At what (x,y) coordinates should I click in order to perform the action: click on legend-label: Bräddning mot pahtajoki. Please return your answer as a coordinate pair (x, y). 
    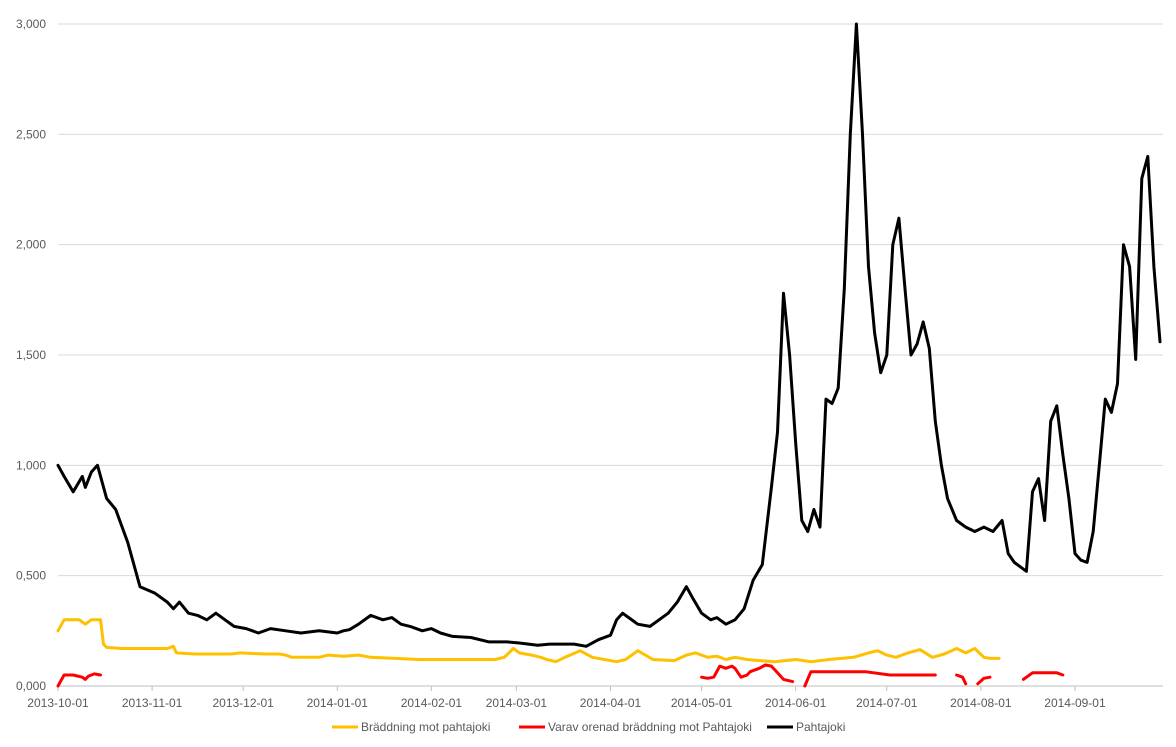
    Looking at the image, I should click on (425, 727).